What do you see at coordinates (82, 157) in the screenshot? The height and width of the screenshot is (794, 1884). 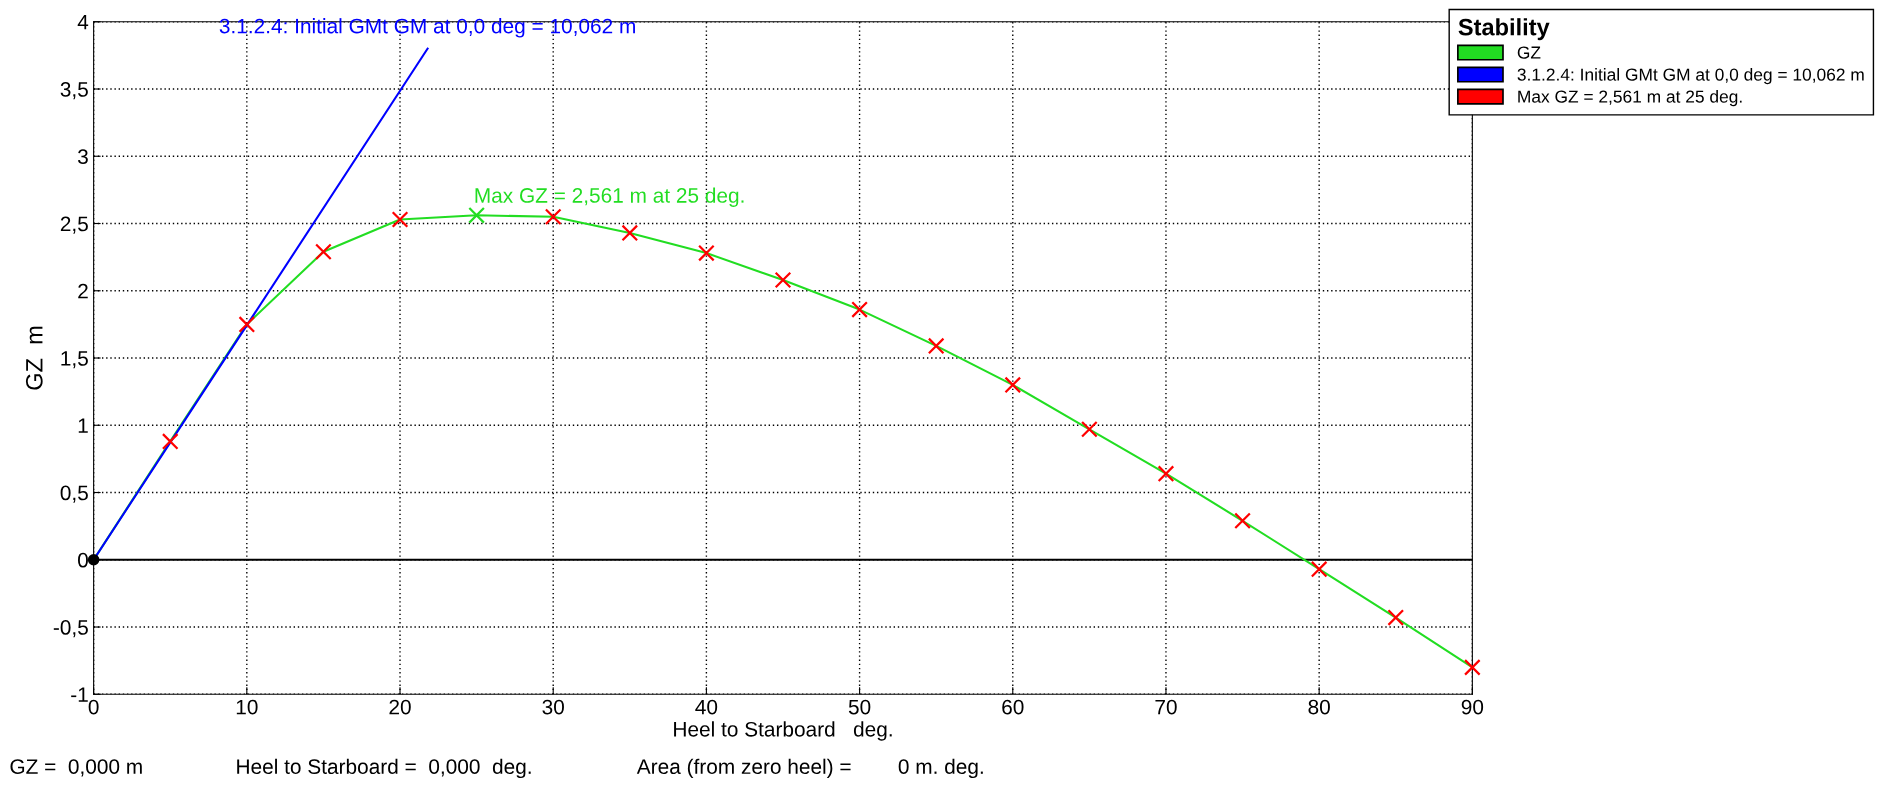 I see `y-tick-label: 3` at bounding box center [82, 157].